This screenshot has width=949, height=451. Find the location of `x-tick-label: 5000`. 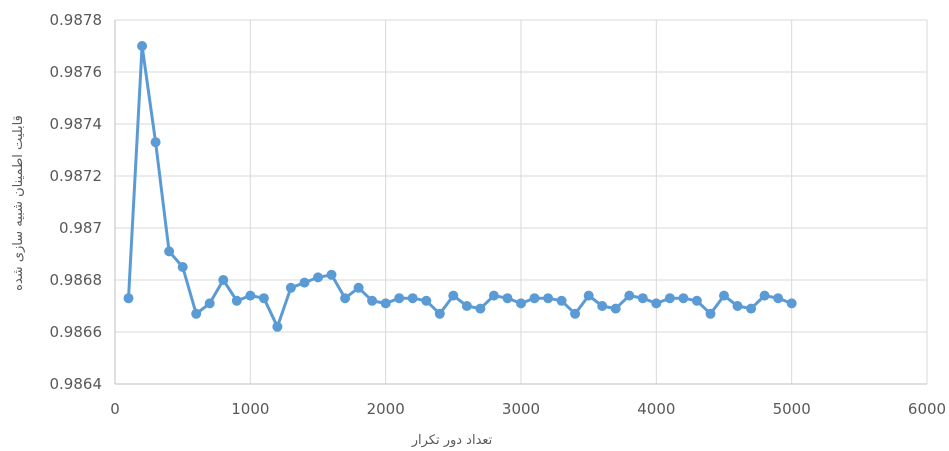

x-tick-label: 5000 is located at coordinates (792, 409).